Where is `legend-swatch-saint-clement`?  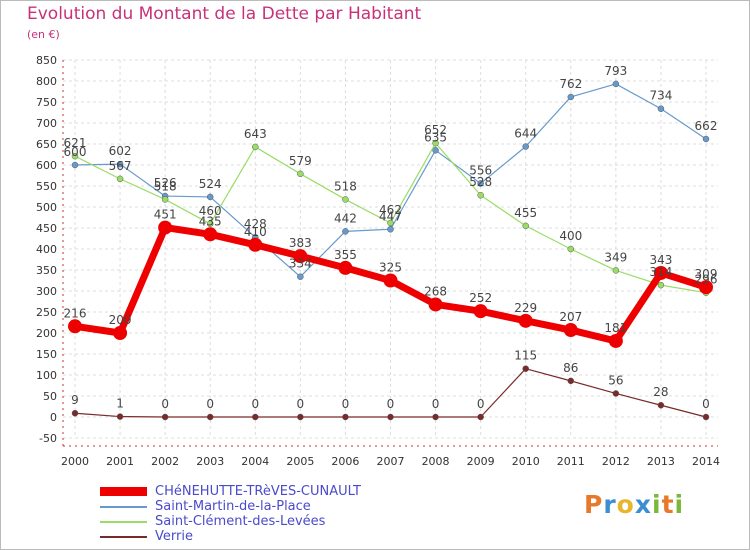 legend-swatch-saint-clement is located at coordinates (123, 521).